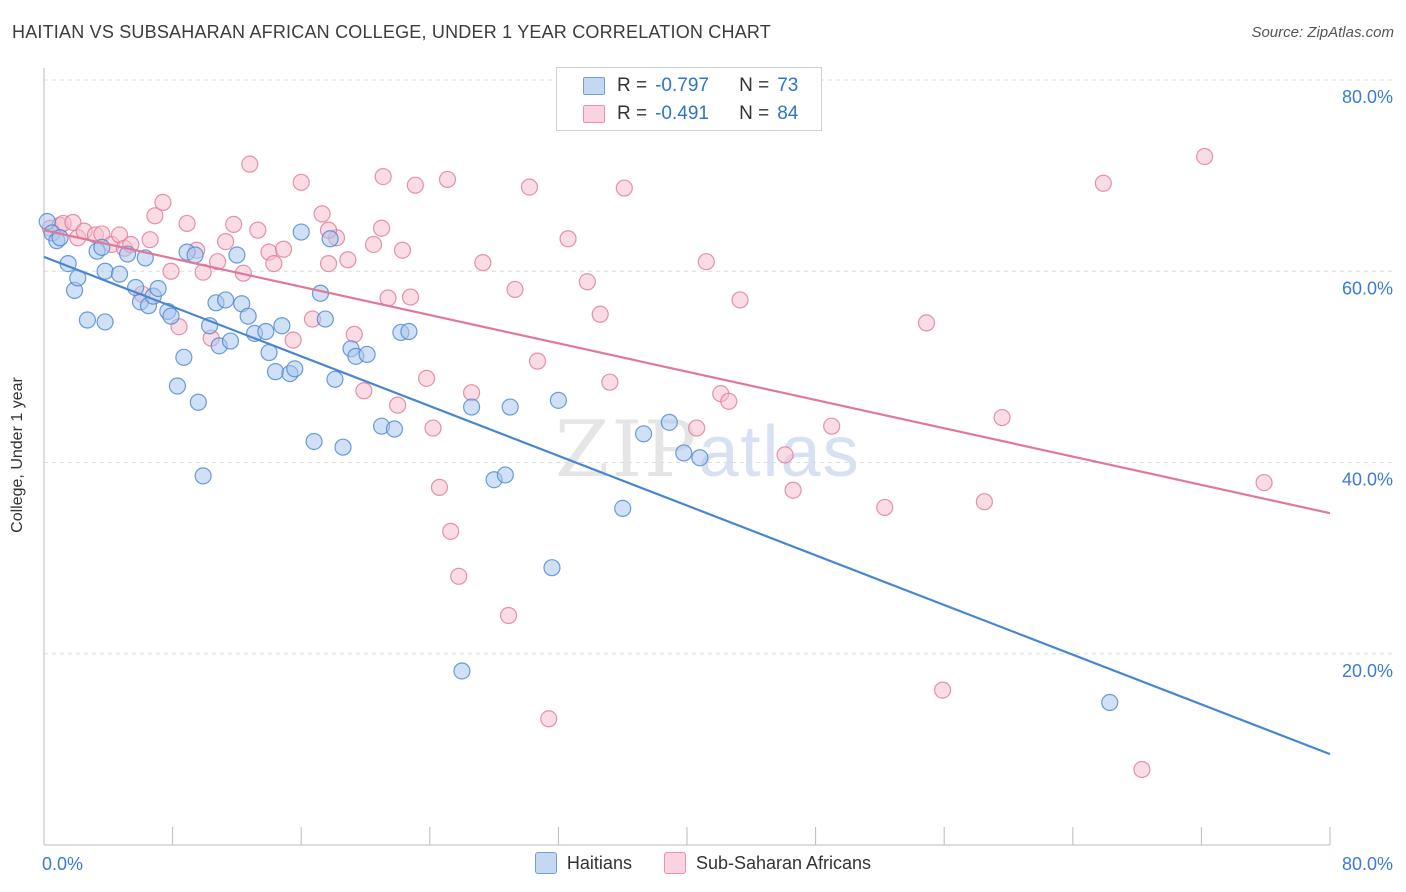 The image size is (1406, 892). What do you see at coordinates (788, 113) in the screenshot?
I see `legend-n-value: 84` at bounding box center [788, 113].